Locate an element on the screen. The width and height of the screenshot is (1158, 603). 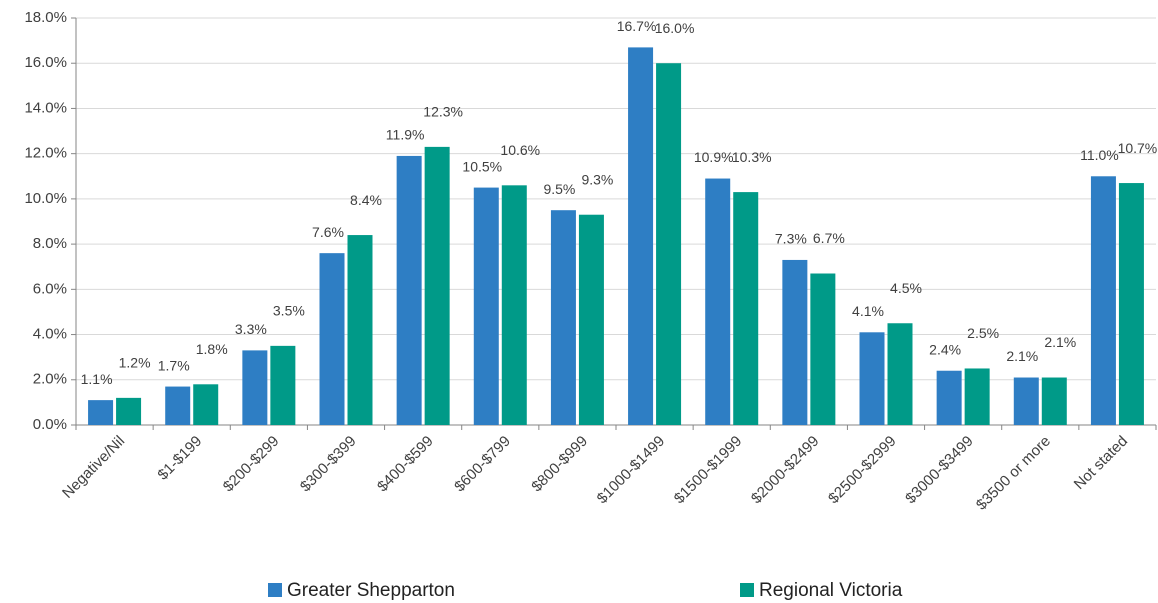
y-tick-label: 16.0% is located at coordinates (45, 62).